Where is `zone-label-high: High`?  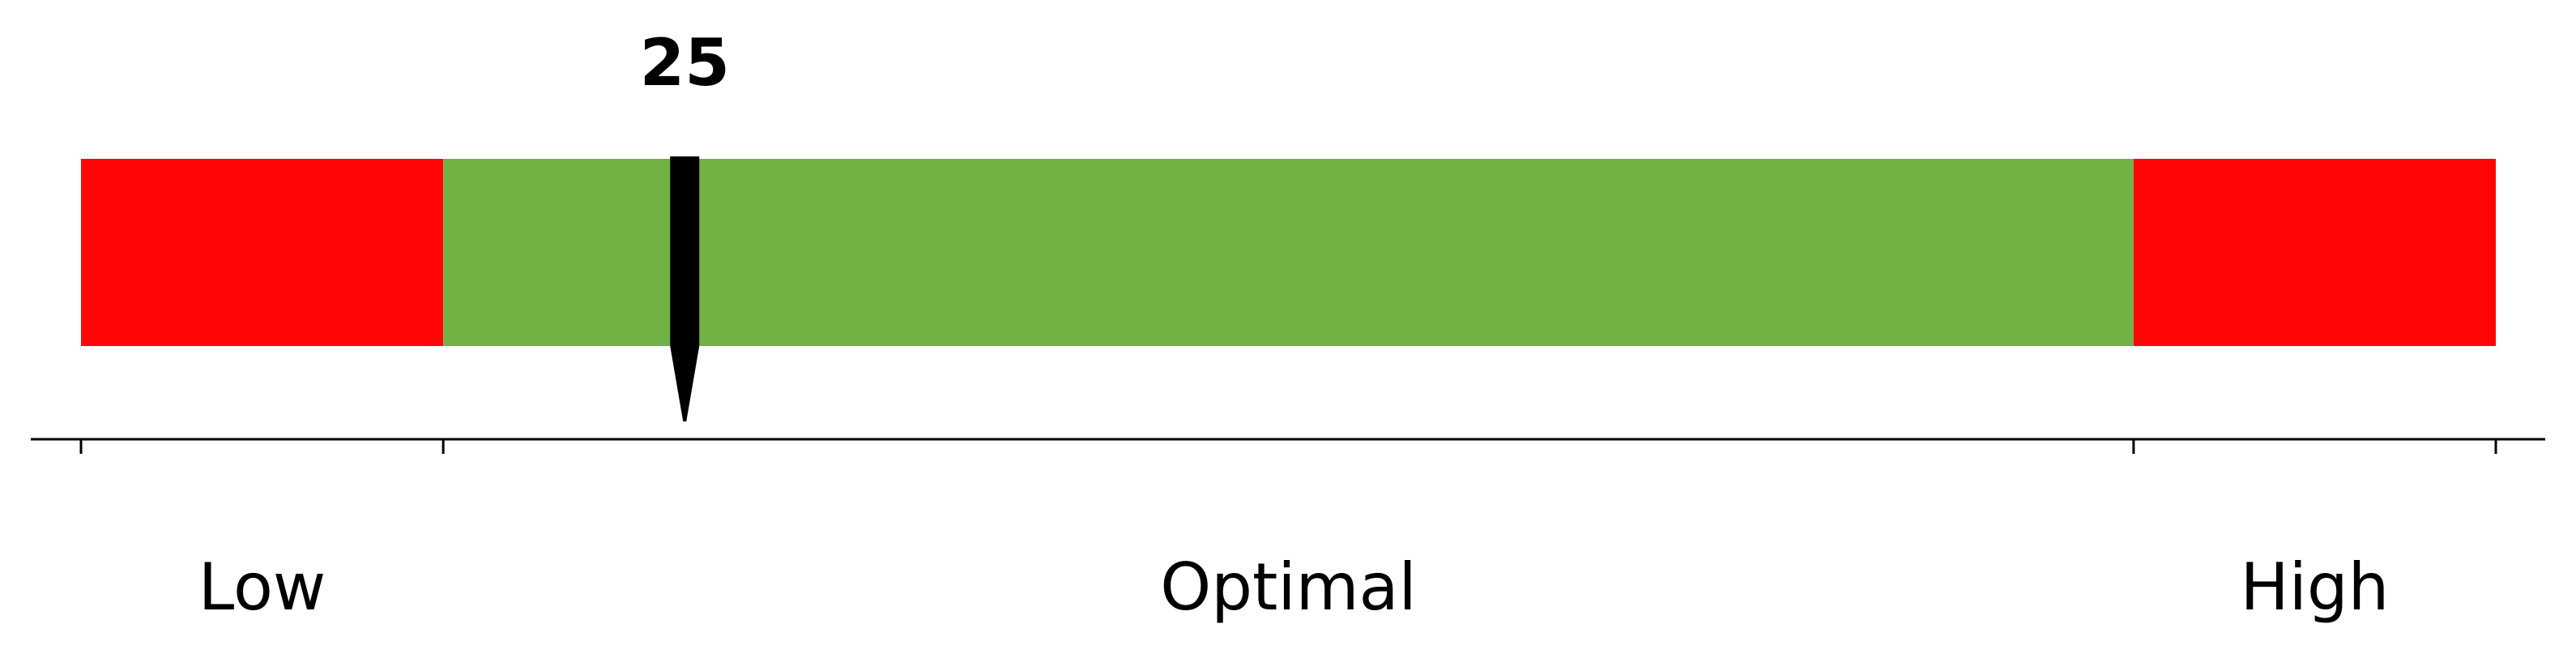 zone-label-high: High is located at coordinates (2315, 587).